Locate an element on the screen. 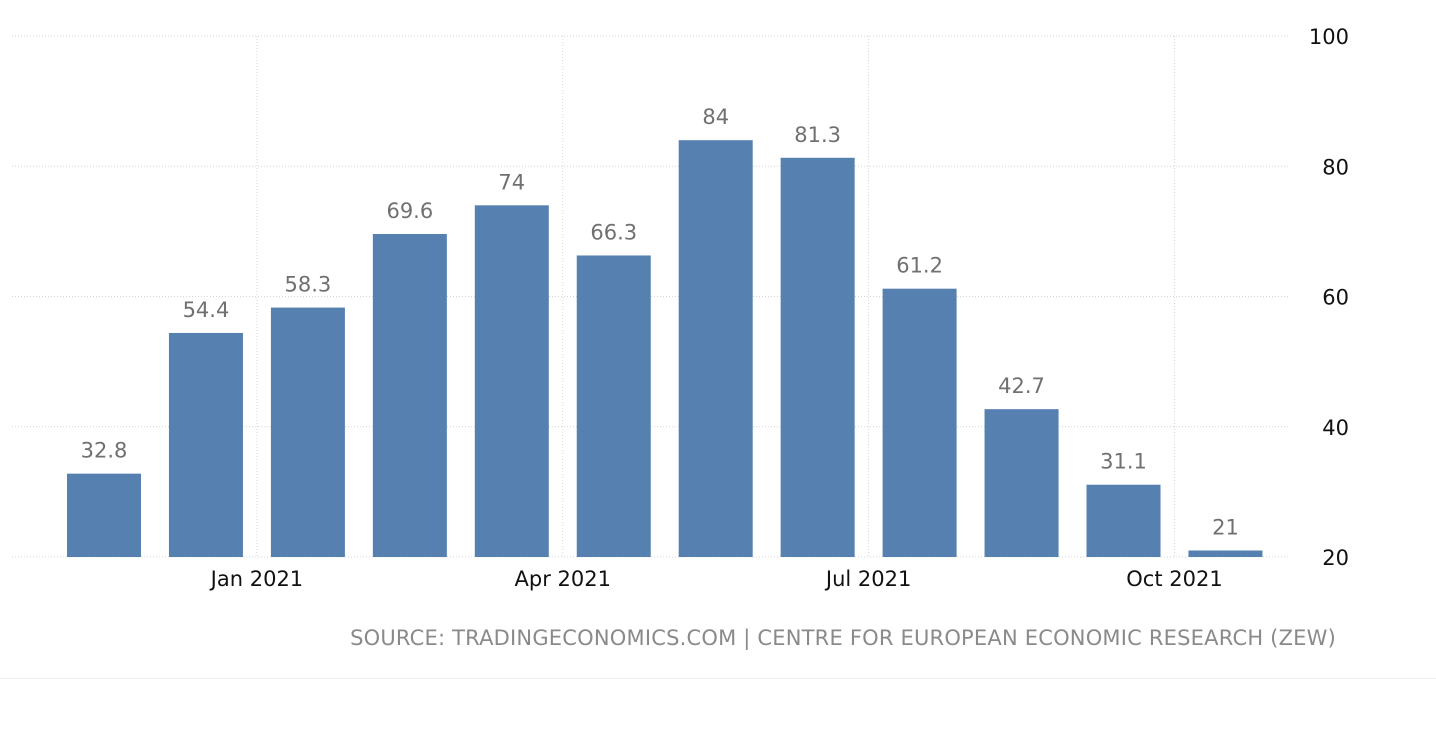 This screenshot has height=748, width=1436. x-tick-label: Oct 2021 is located at coordinates (1174, 579).